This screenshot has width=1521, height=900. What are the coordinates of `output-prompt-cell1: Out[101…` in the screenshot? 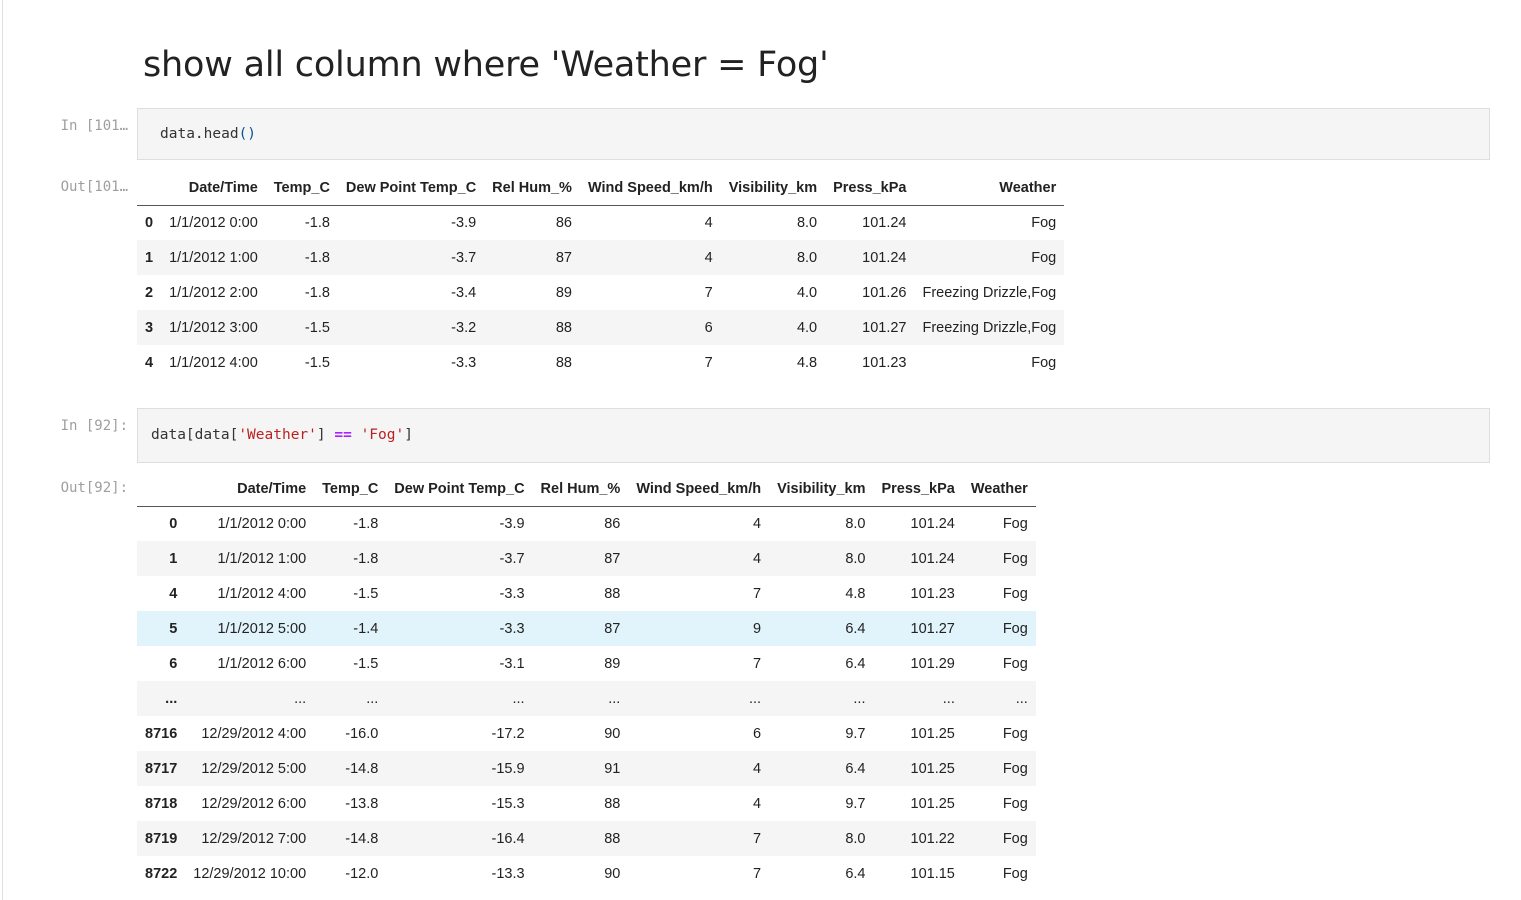 It's located at (94, 187).